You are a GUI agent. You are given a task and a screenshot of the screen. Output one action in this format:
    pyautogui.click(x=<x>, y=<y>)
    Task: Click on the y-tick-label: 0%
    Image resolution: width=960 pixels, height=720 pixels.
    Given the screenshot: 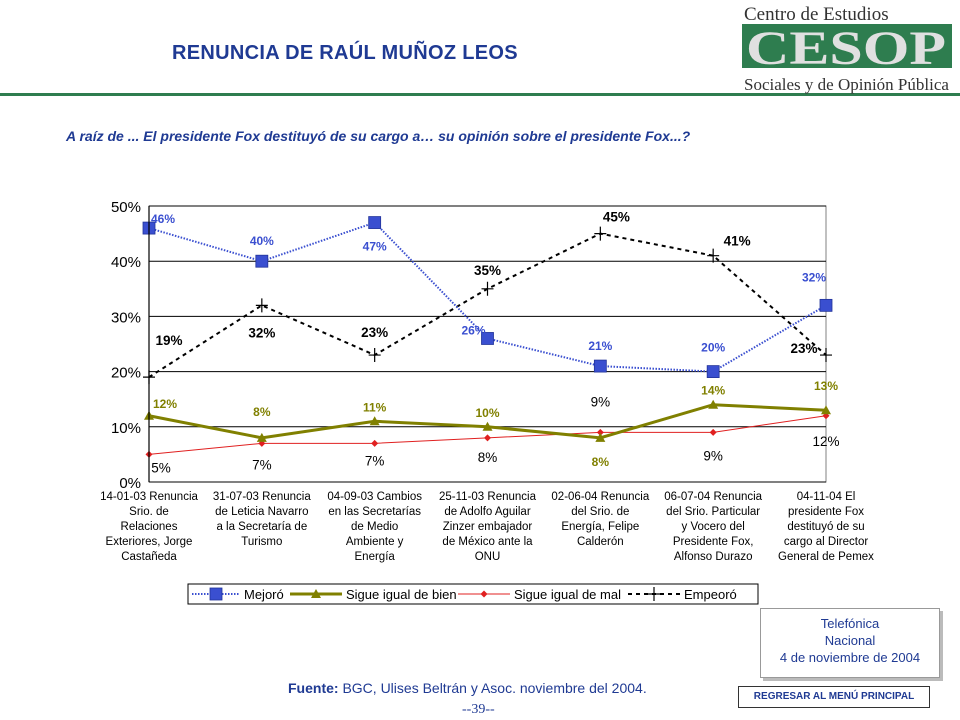 What is the action you would take?
    pyautogui.click(x=130, y=483)
    